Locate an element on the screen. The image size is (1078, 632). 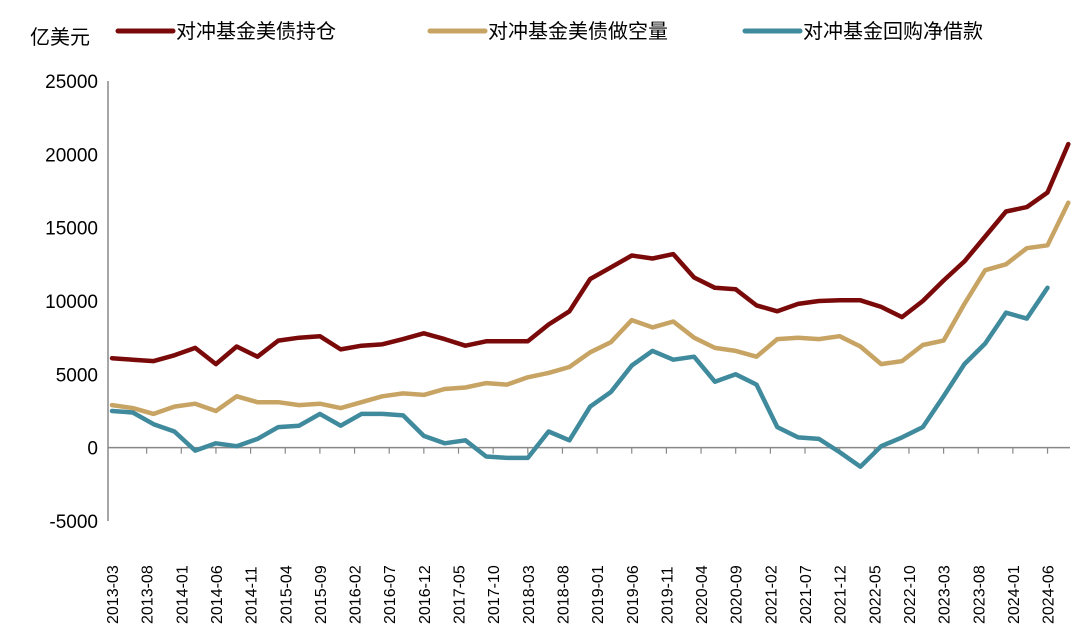
x-tick-label: 2024-06 is located at coordinates (1049, 594).